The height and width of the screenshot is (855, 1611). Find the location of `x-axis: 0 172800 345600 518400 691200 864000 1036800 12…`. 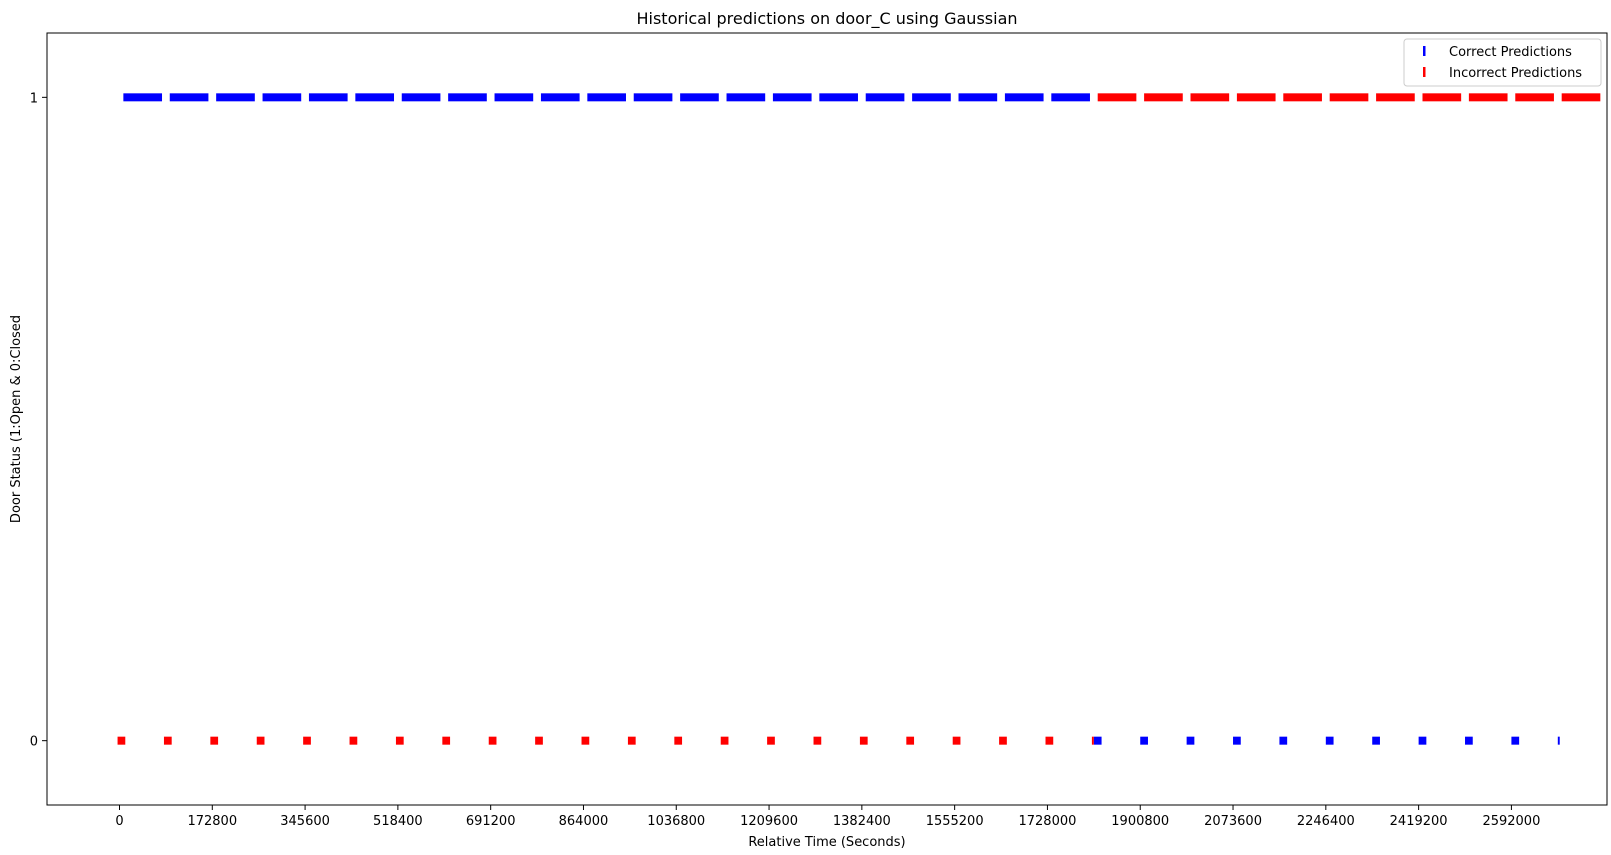

x-axis: 0 172800 345600 518400 691200 864000 1036800 12… is located at coordinates (827, 817).